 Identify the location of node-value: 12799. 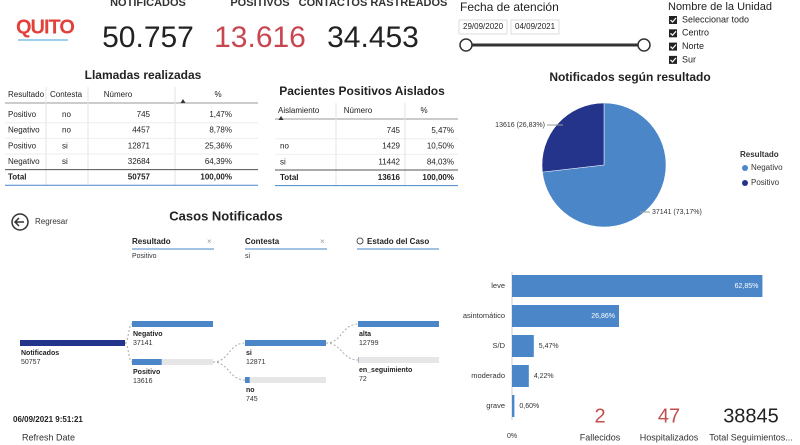
(369, 343).